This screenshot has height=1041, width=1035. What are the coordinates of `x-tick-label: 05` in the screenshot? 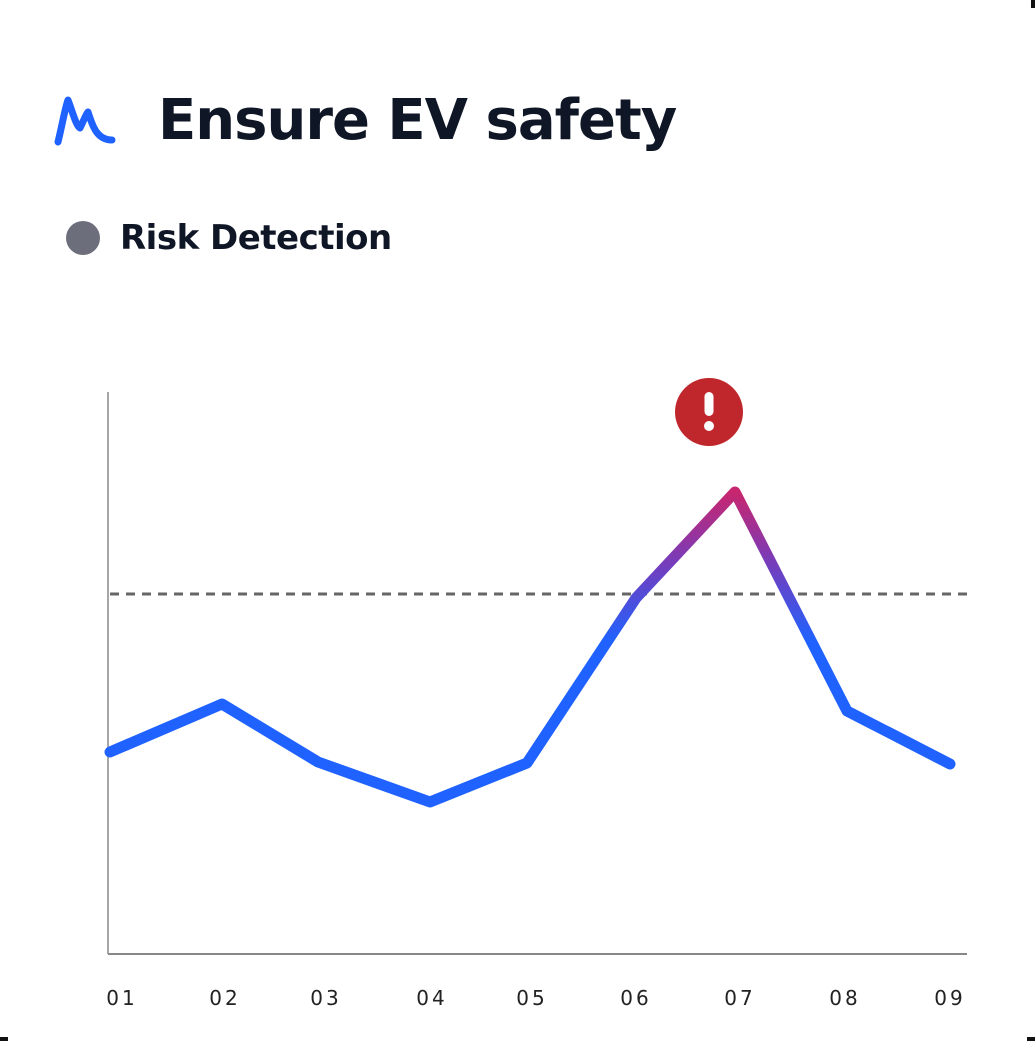 It's located at (532, 998).